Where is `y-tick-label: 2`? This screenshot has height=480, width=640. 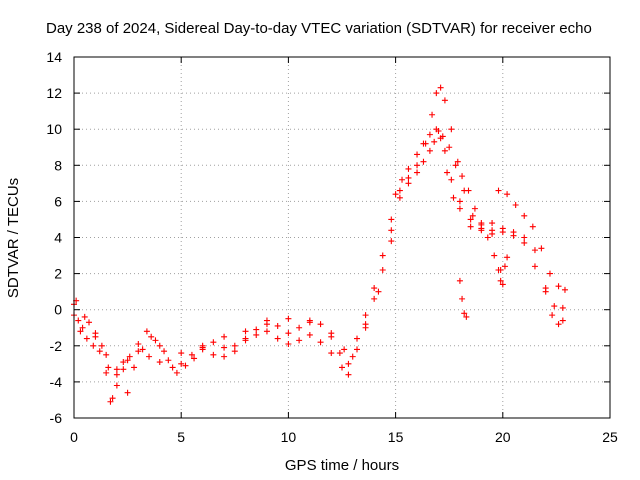
y-tick-label: 2 is located at coordinates (58, 274).